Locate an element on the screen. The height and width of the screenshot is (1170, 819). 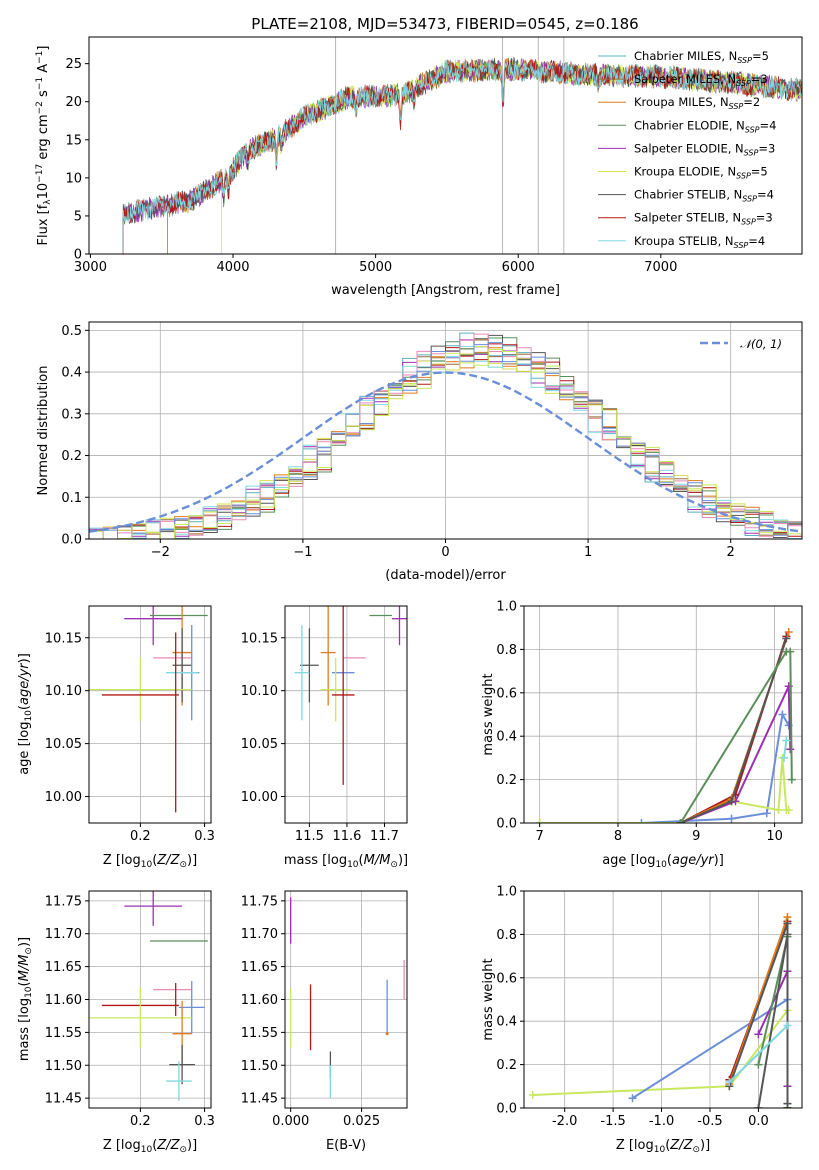
mass-weight-vs-Z-ytick-label-4: 0.8 is located at coordinates (506, 935).